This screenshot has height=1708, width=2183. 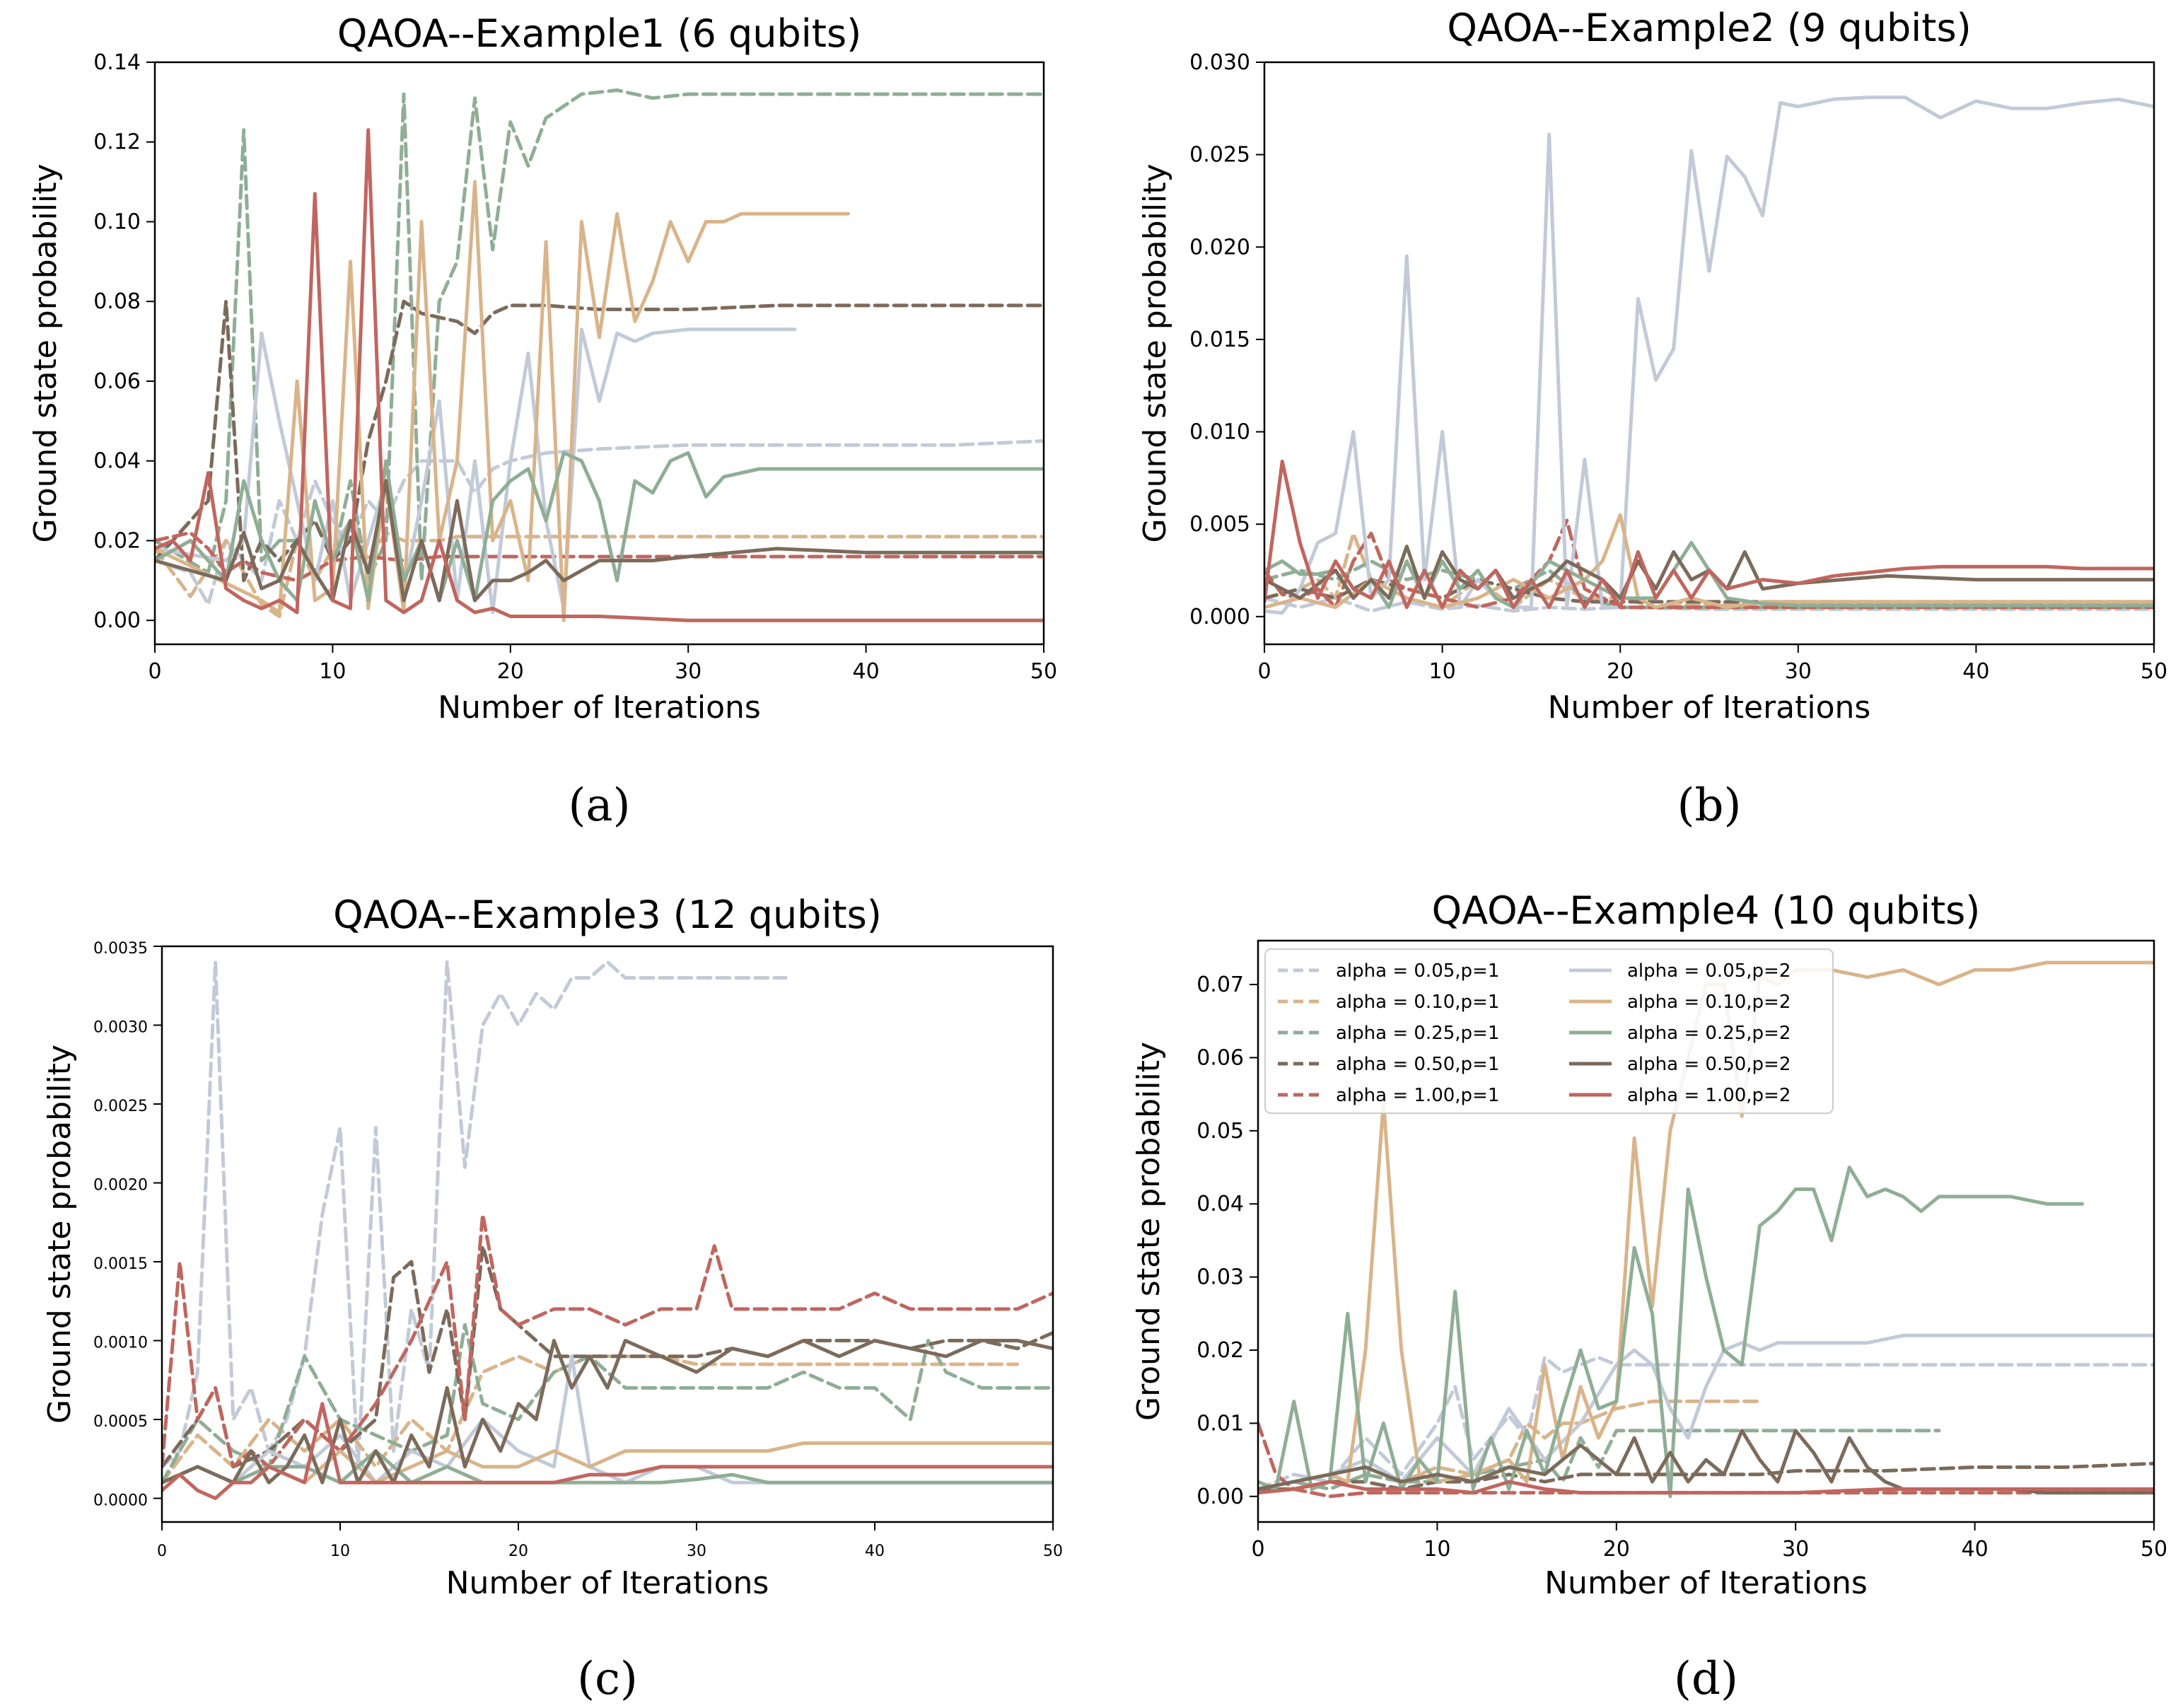 I want to click on y-tick-label: 0.010, so click(x=1219, y=432).